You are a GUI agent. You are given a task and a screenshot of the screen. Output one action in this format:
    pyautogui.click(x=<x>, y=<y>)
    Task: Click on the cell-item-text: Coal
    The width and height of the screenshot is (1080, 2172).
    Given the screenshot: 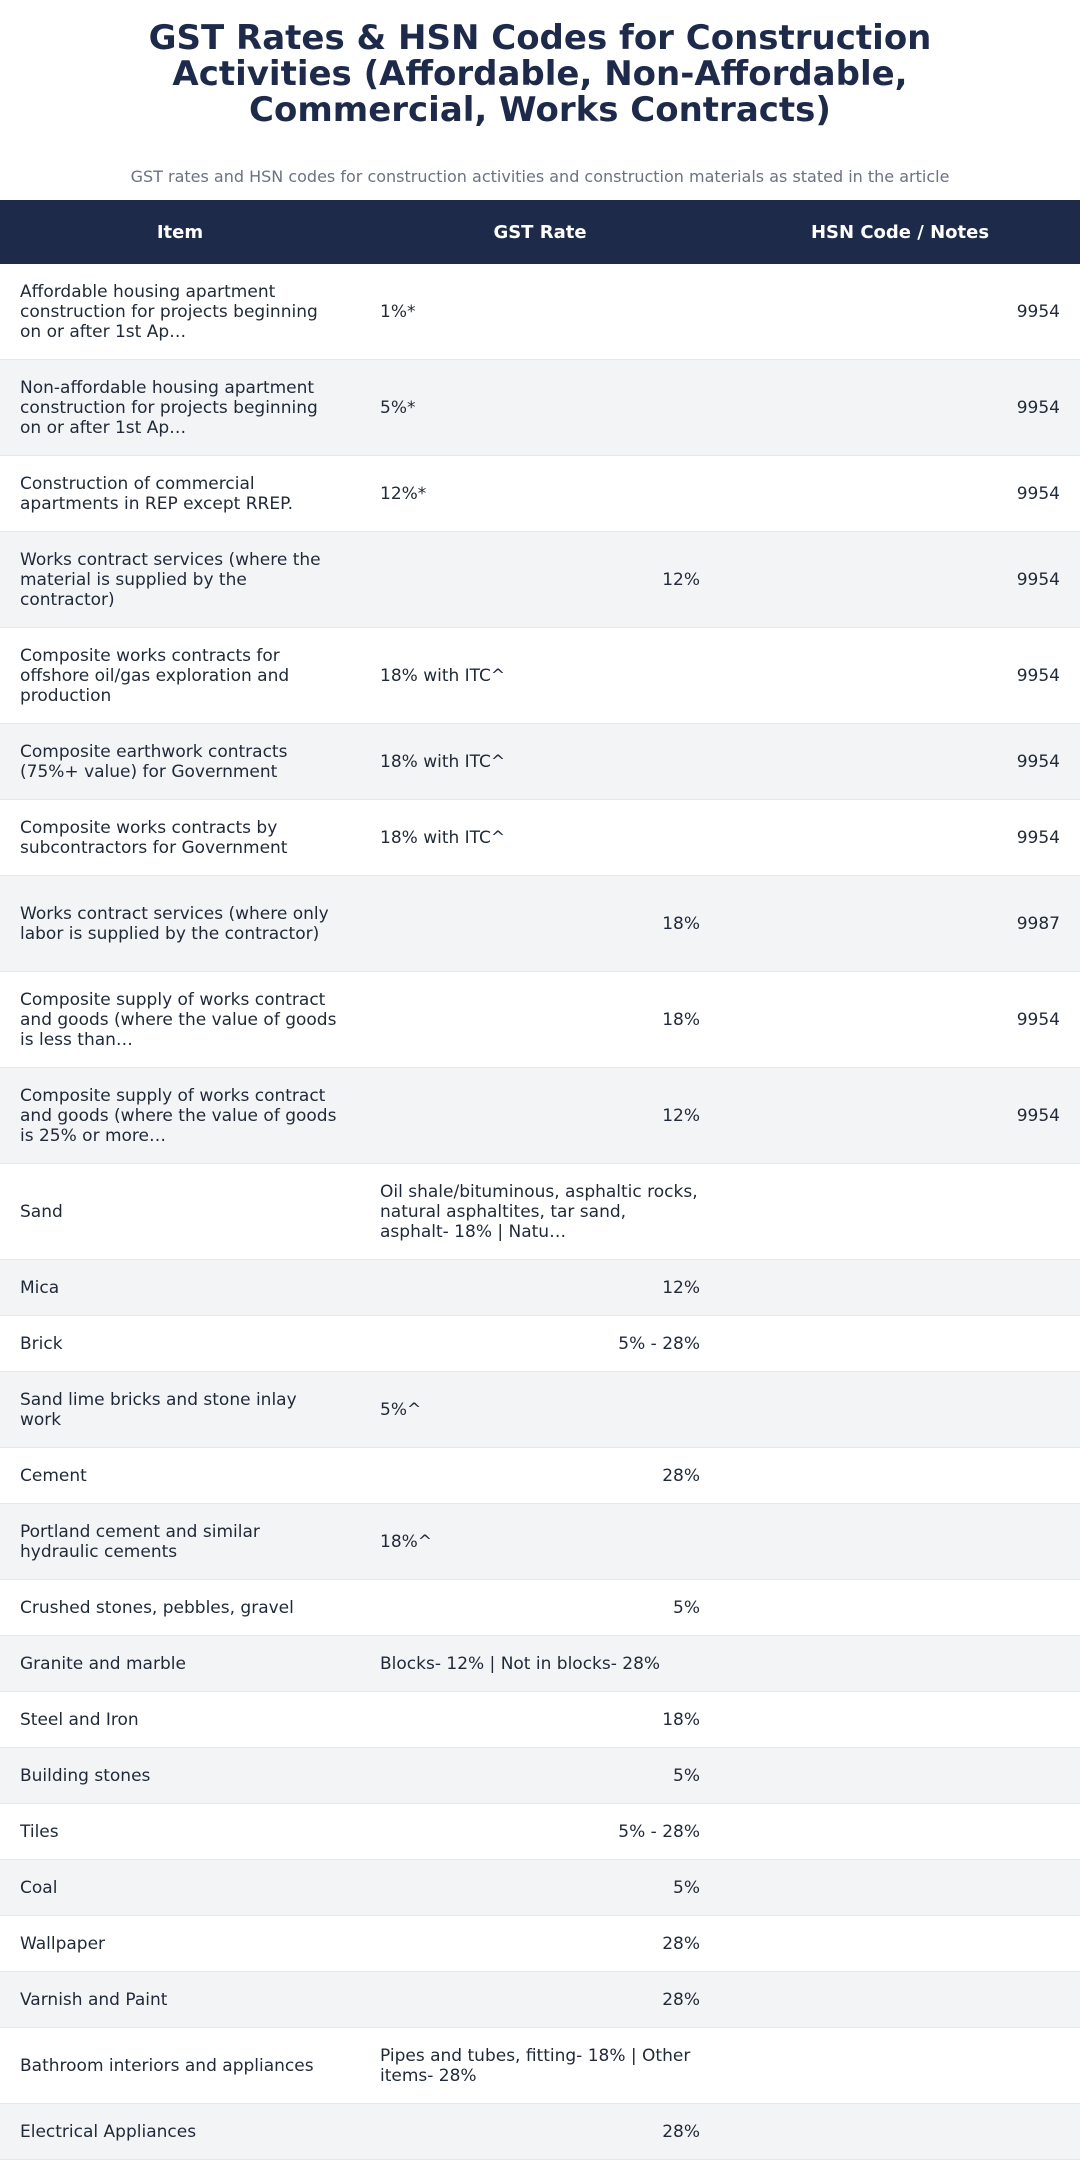 What is the action you would take?
    pyautogui.click(x=39, y=1887)
    